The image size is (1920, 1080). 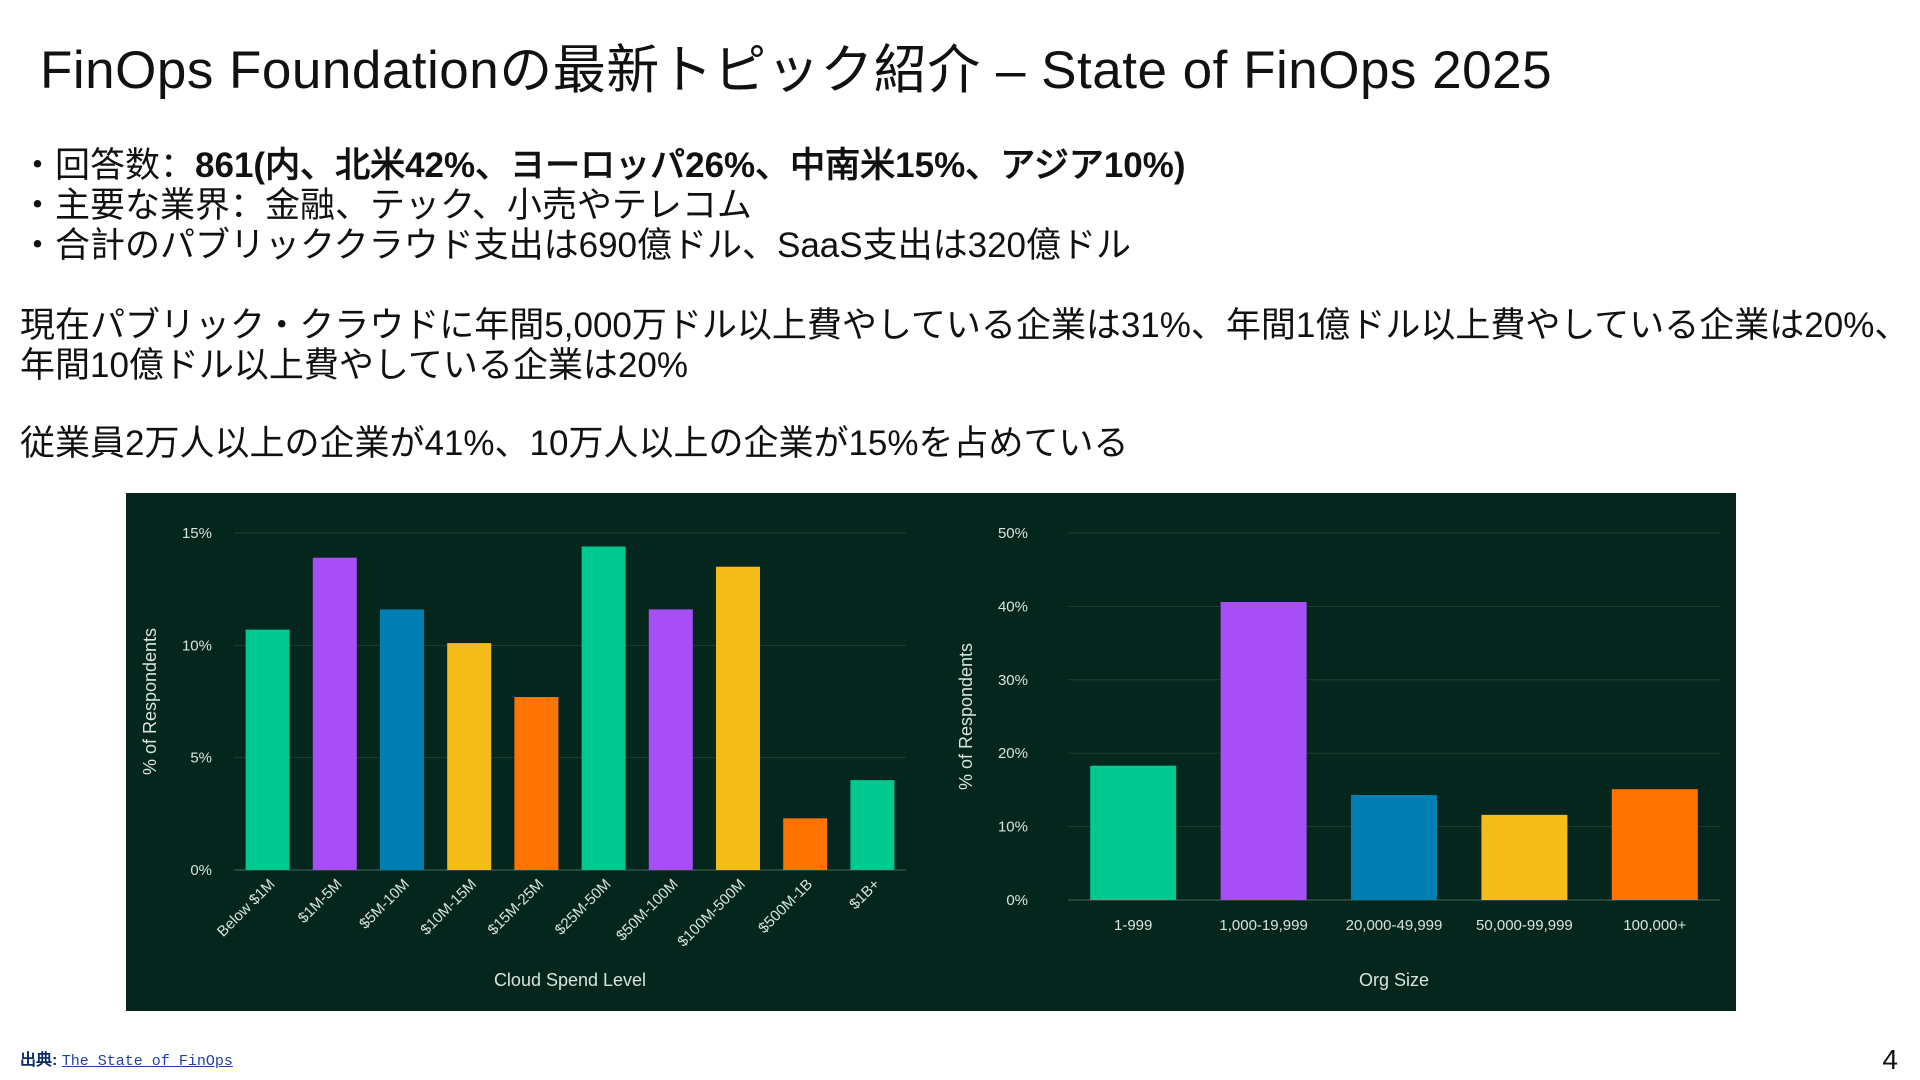 I want to click on chart1-ytick-label: 50%, so click(x=1013, y=533).